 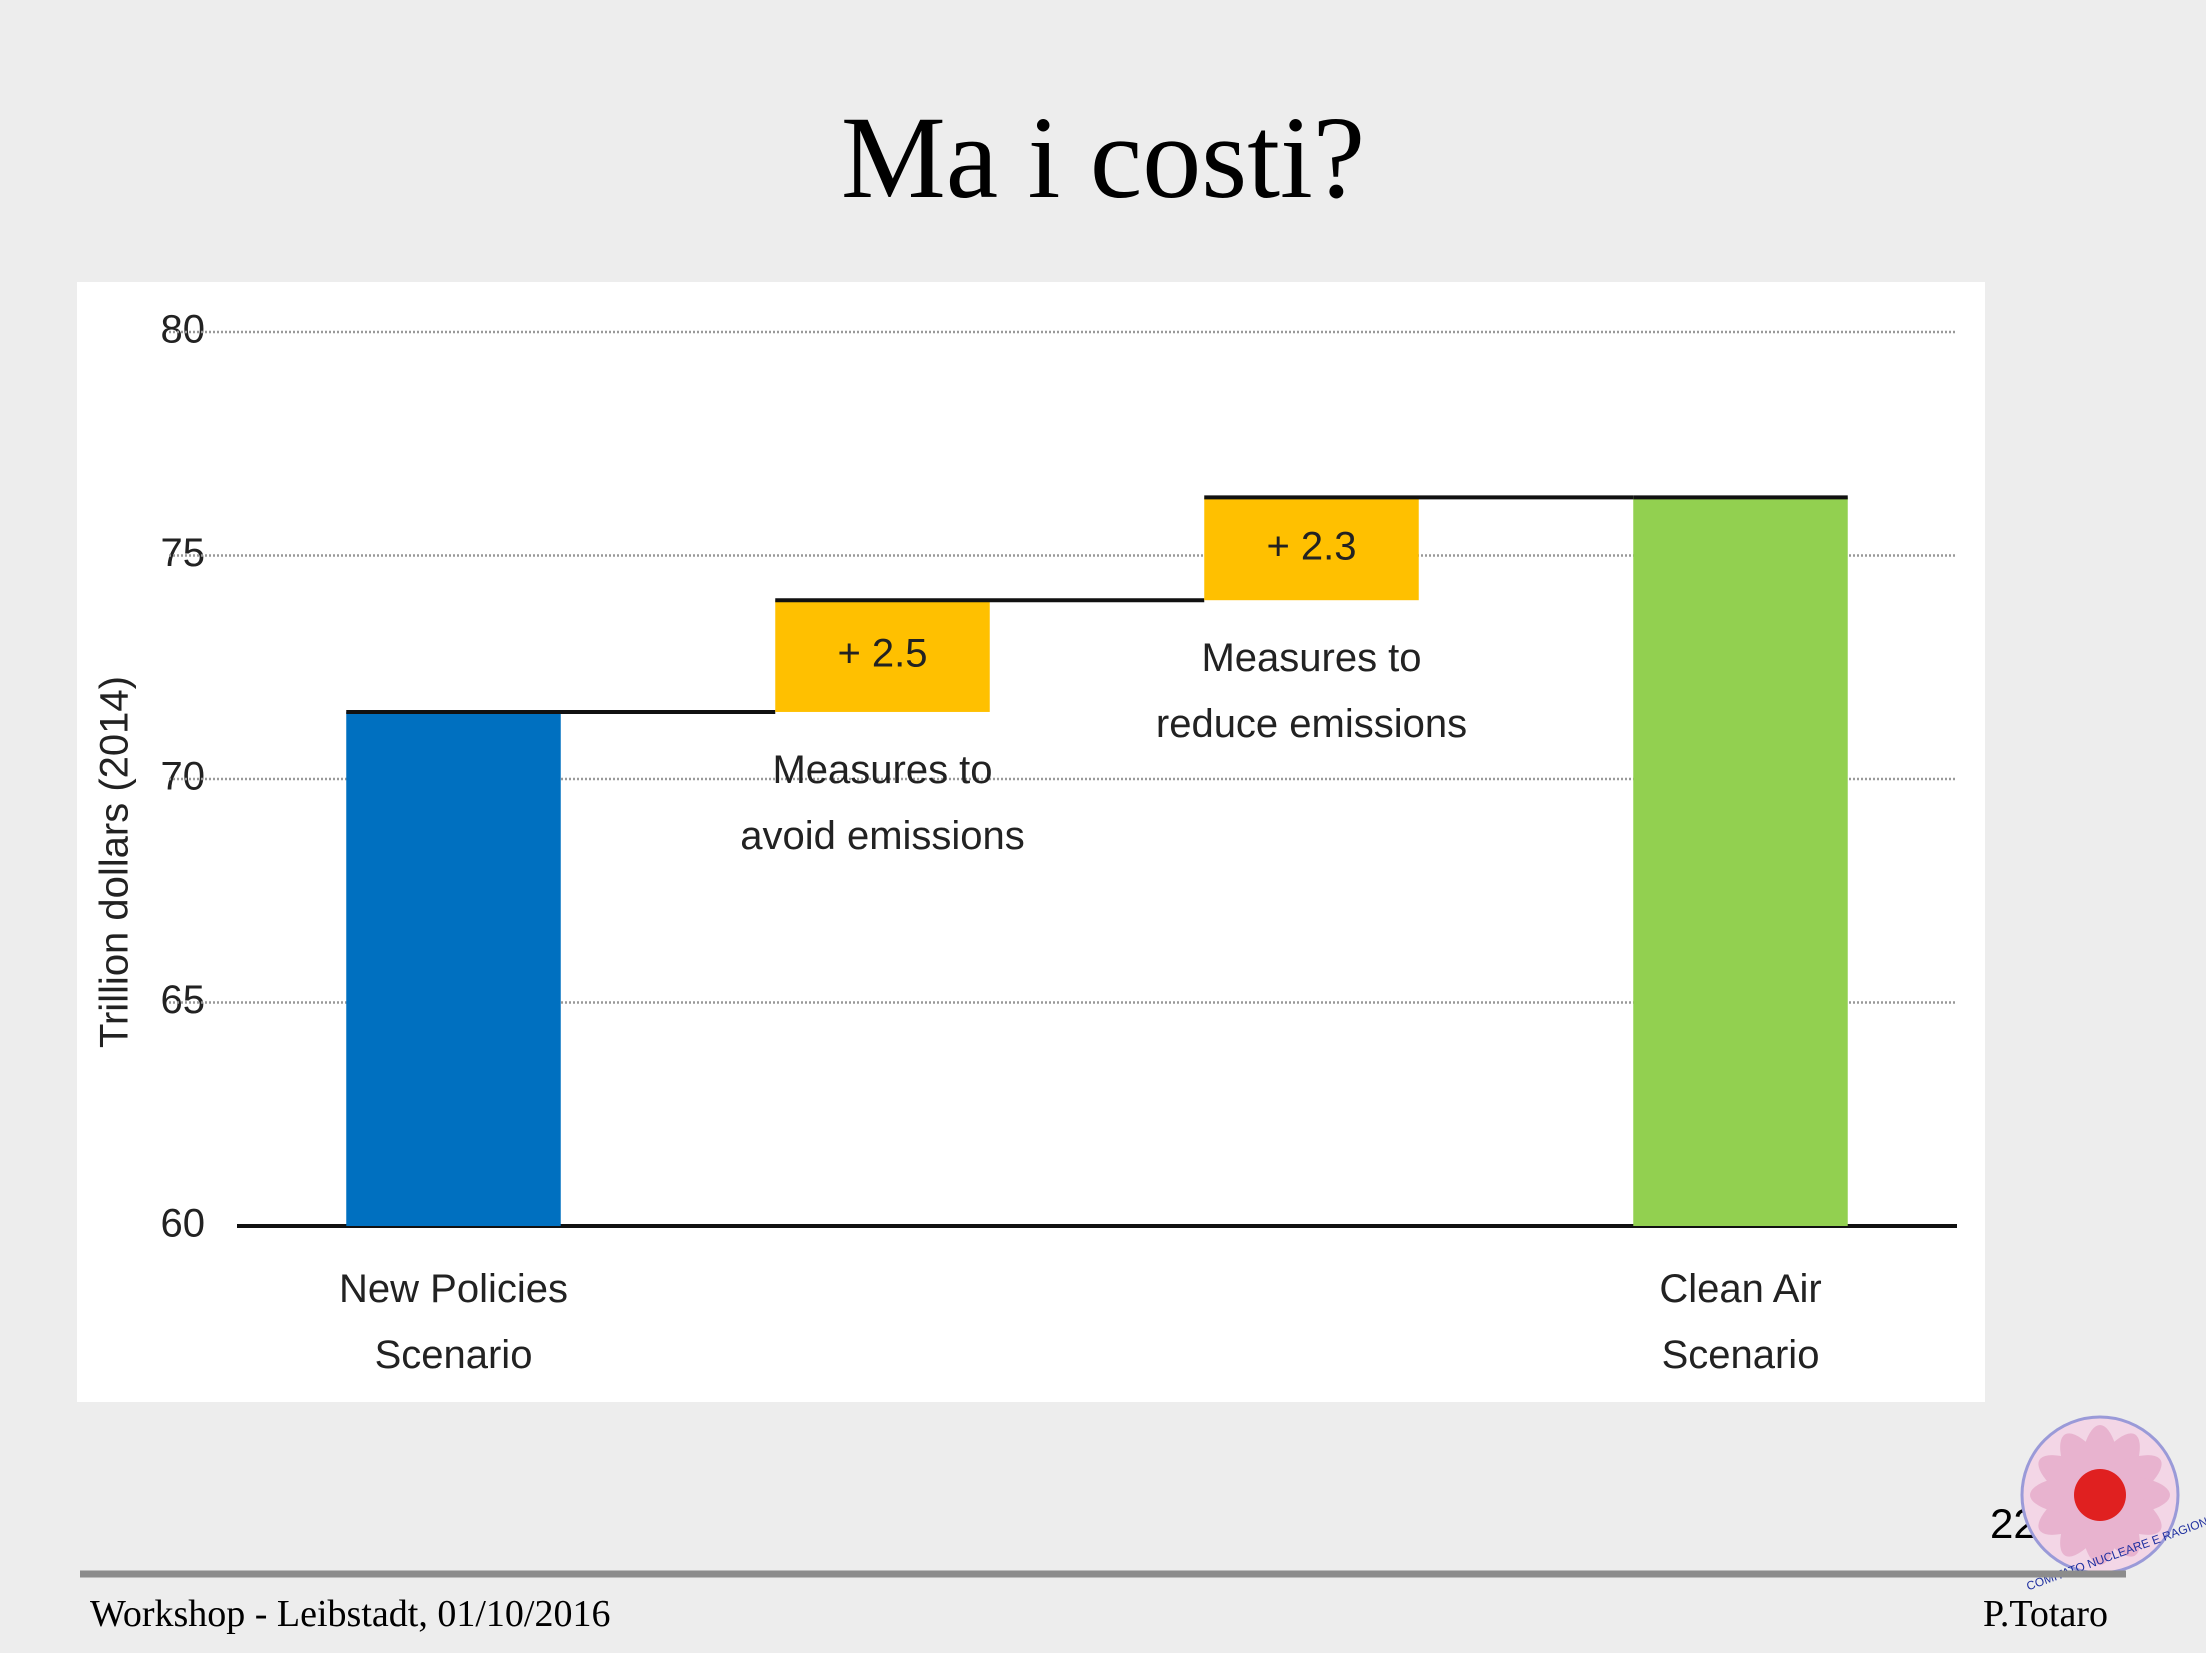 I want to click on y-axis-title: Trillion dollars (2014), so click(x=115, y=862).